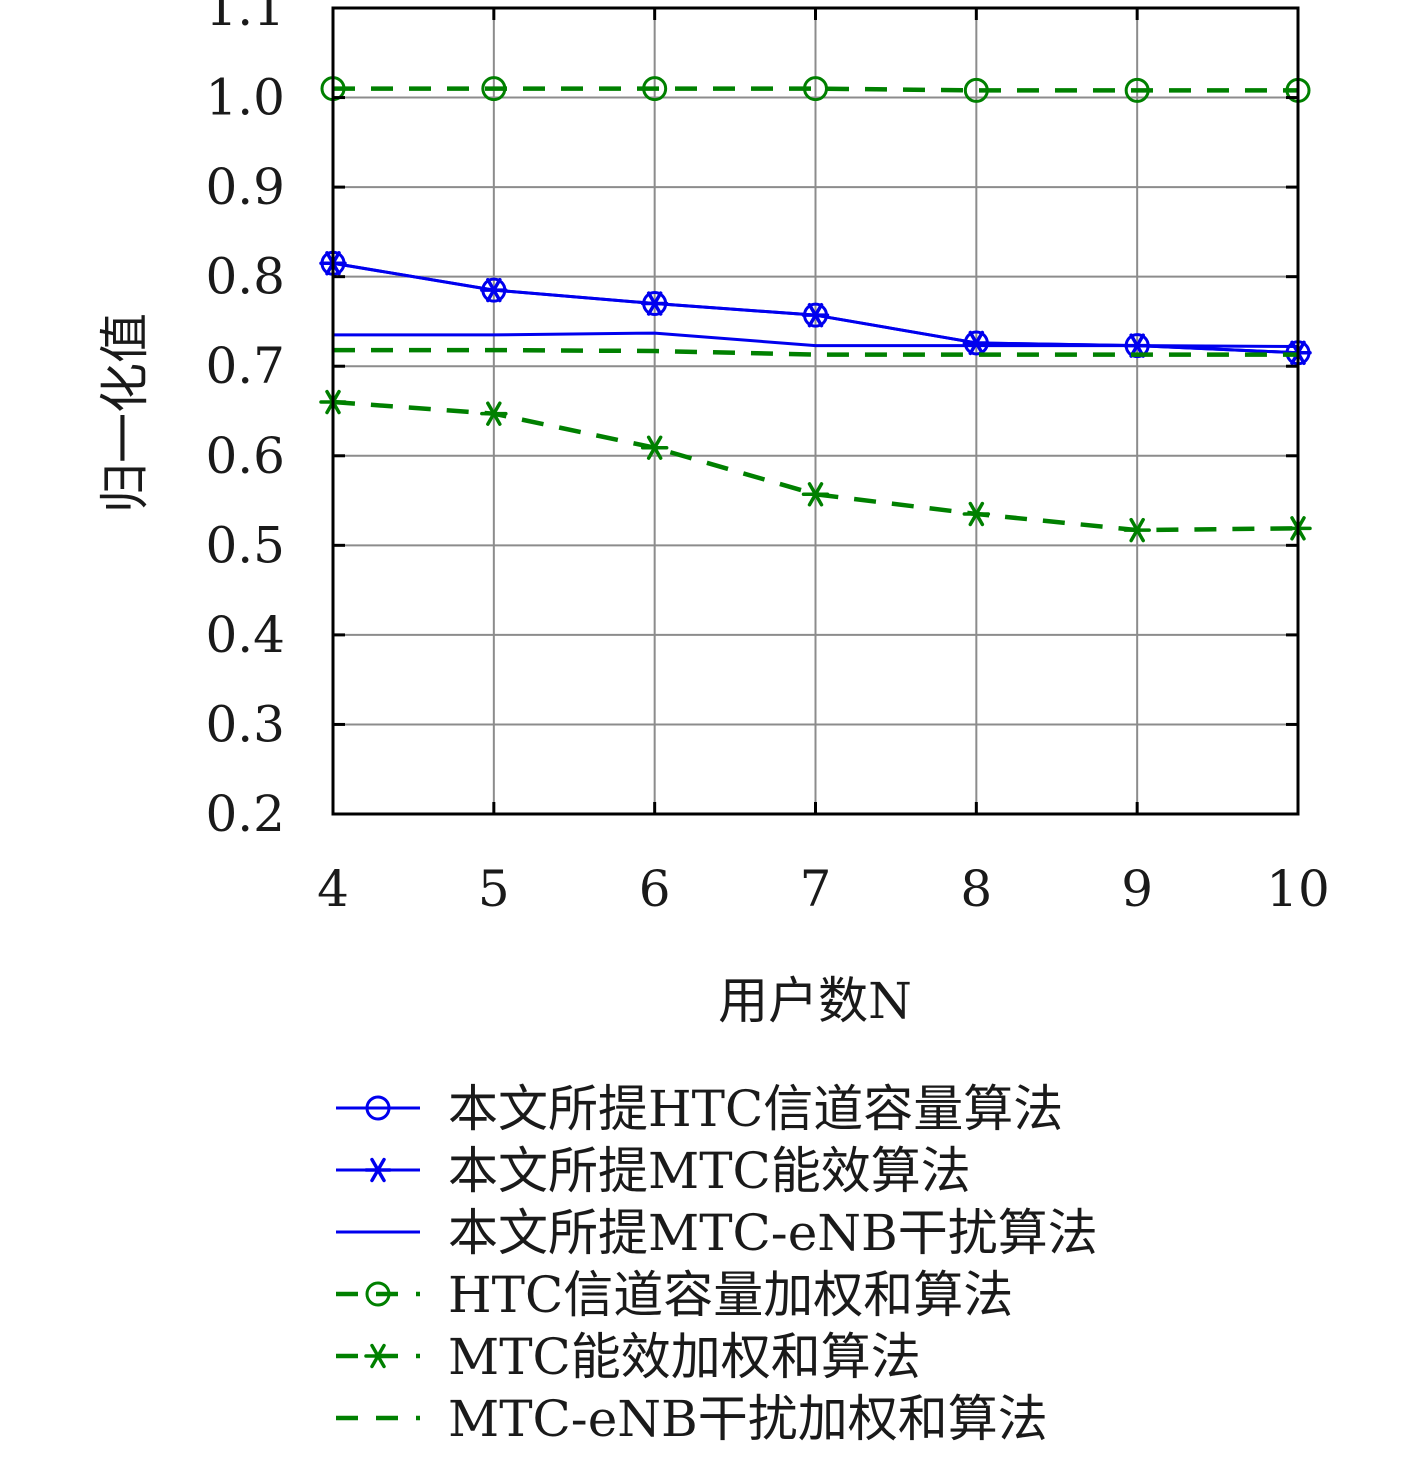  I want to click on x-tick-label: 6, so click(655, 889).